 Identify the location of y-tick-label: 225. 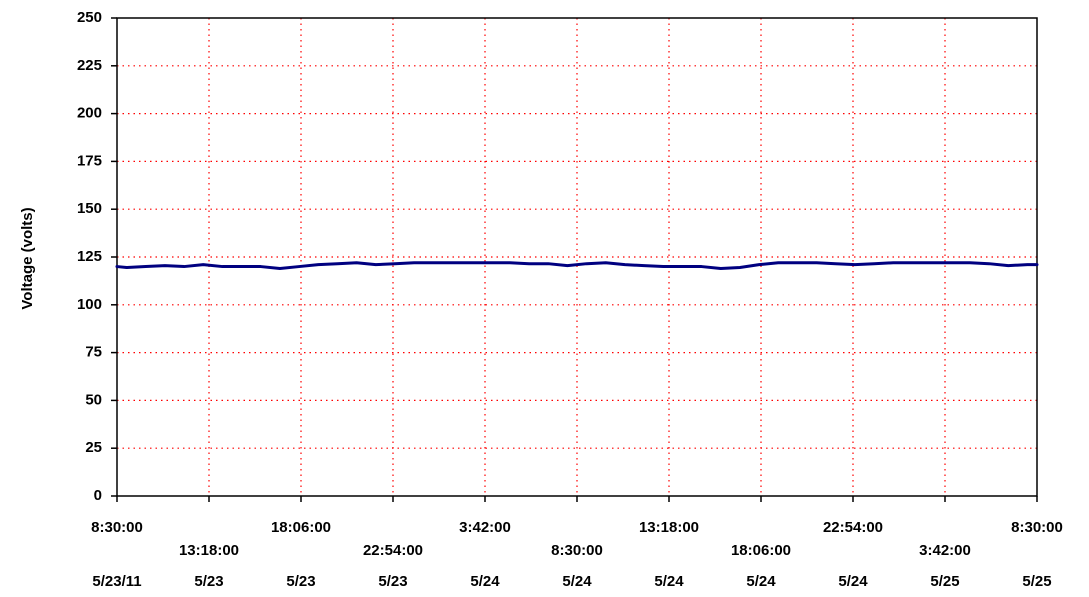
(89, 65).